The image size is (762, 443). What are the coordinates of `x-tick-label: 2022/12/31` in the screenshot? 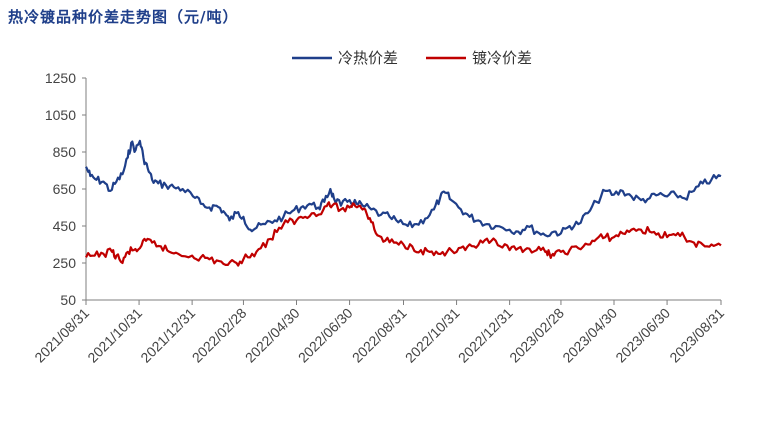 It's located at (485, 335).